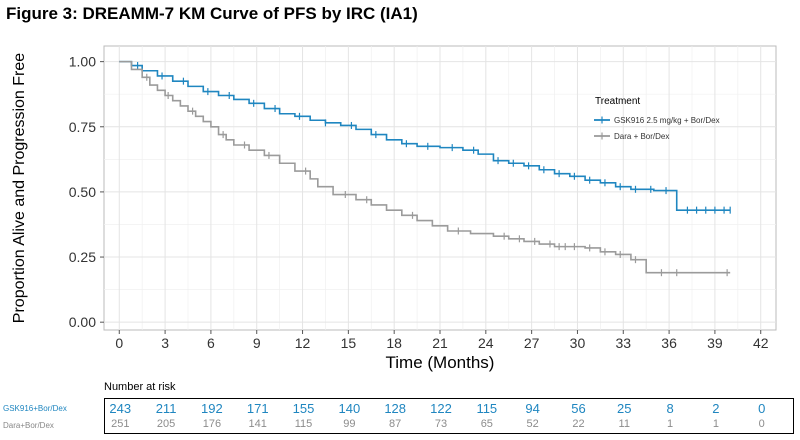  Describe the element at coordinates (657, 128) in the screenshot. I see `legend-items: GSK916 2.5 mg/kg + Bor/Dex Dara + Bor/Dex` at that location.